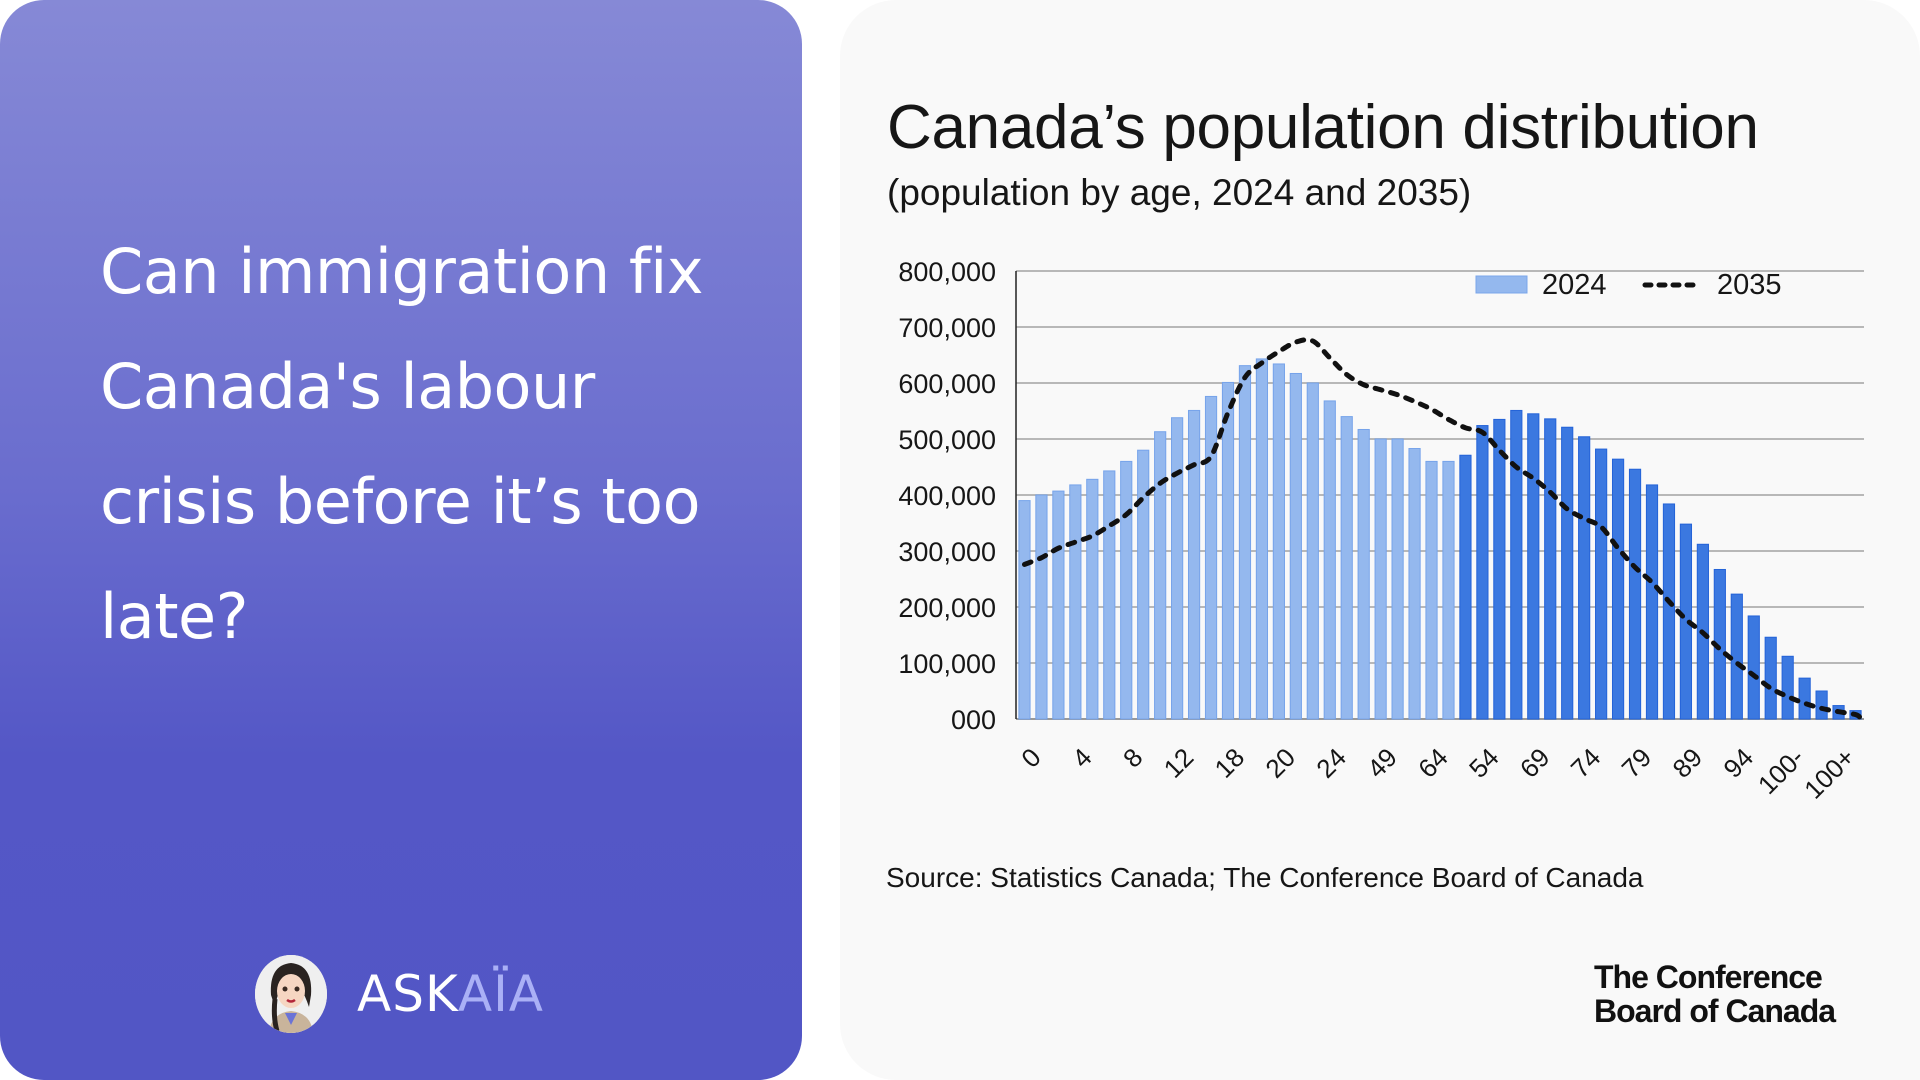  I want to click on x-tick-label: 49, so click(1382, 763).